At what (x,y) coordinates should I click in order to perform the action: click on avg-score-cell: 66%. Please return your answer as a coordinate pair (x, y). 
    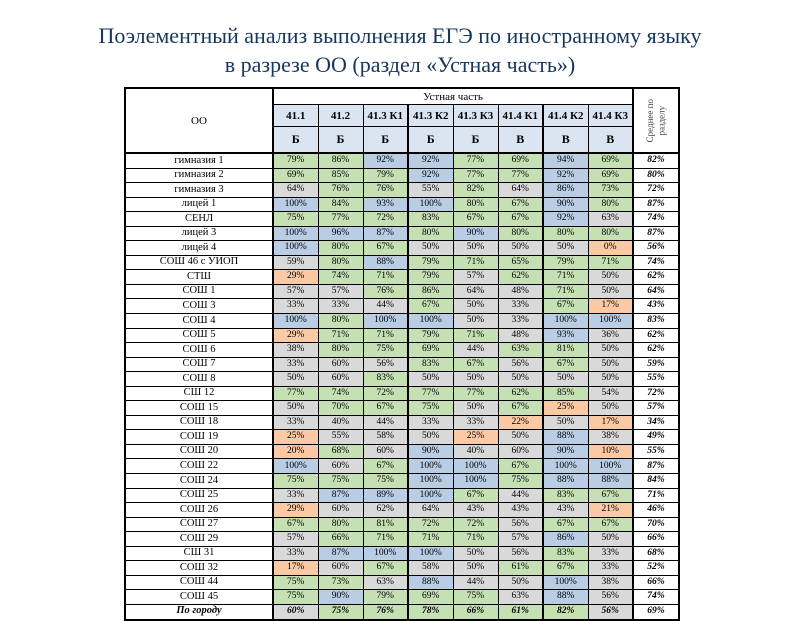
    Looking at the image, I should click on (656, 582).